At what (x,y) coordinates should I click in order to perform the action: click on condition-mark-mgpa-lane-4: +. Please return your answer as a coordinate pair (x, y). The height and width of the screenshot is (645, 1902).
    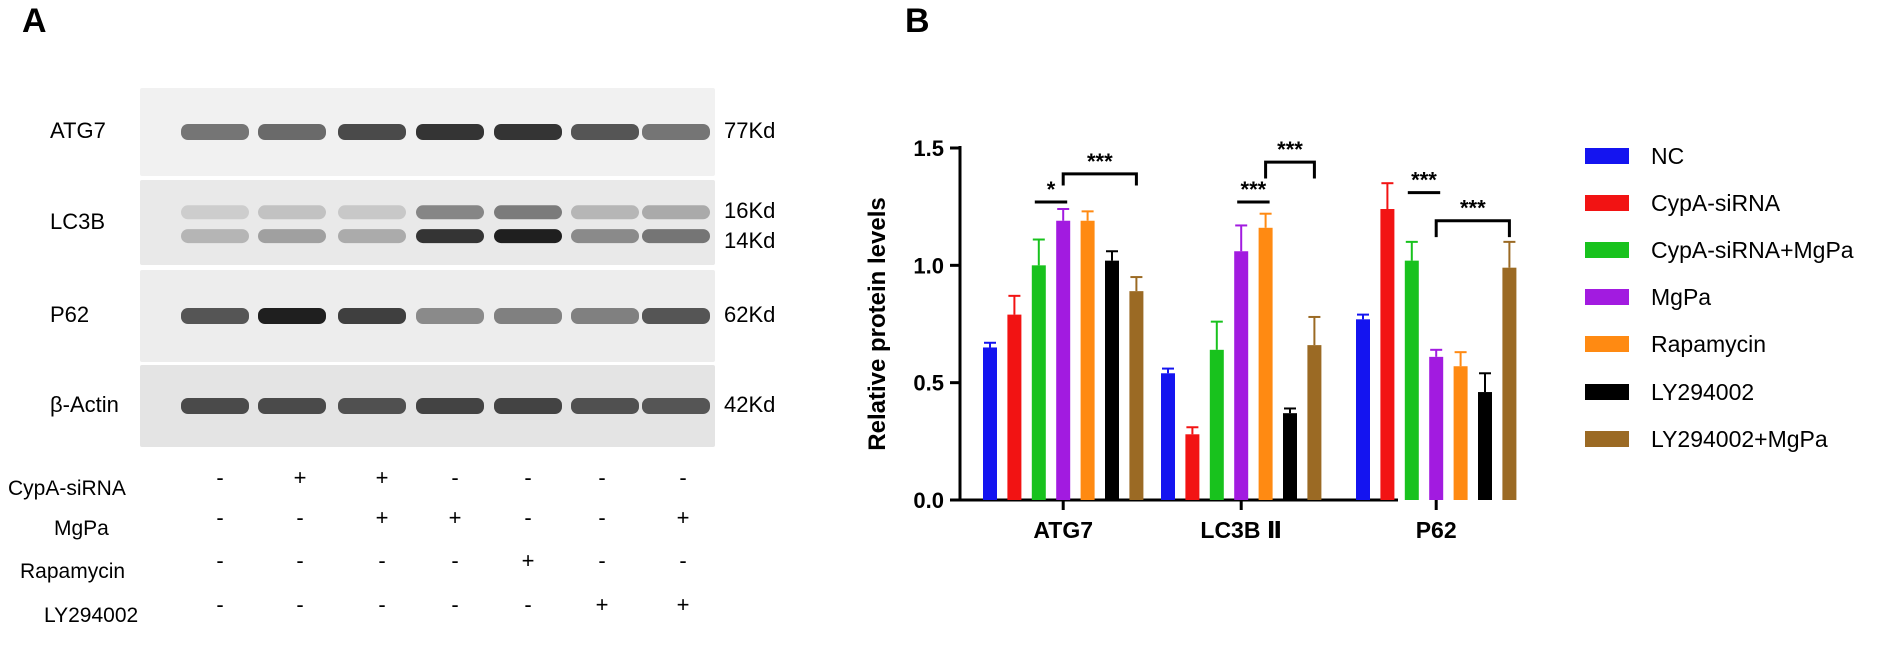
    Looking at the image, I should click on (455, 517).